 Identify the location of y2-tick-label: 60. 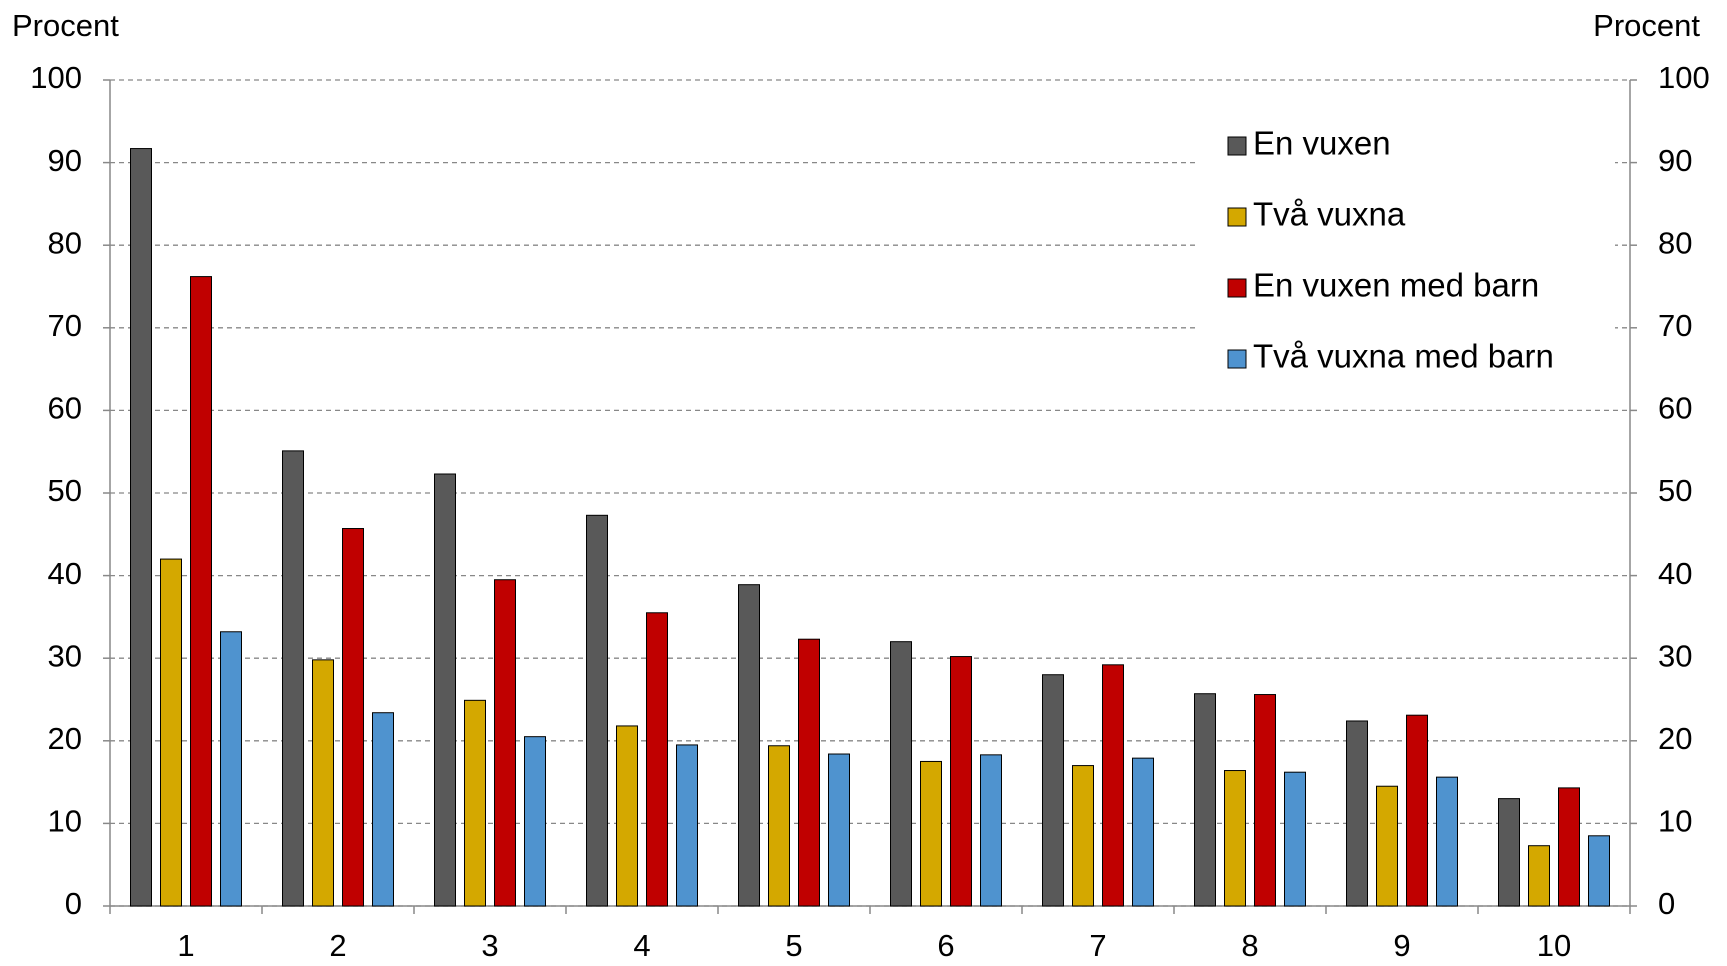
(1675, 408).